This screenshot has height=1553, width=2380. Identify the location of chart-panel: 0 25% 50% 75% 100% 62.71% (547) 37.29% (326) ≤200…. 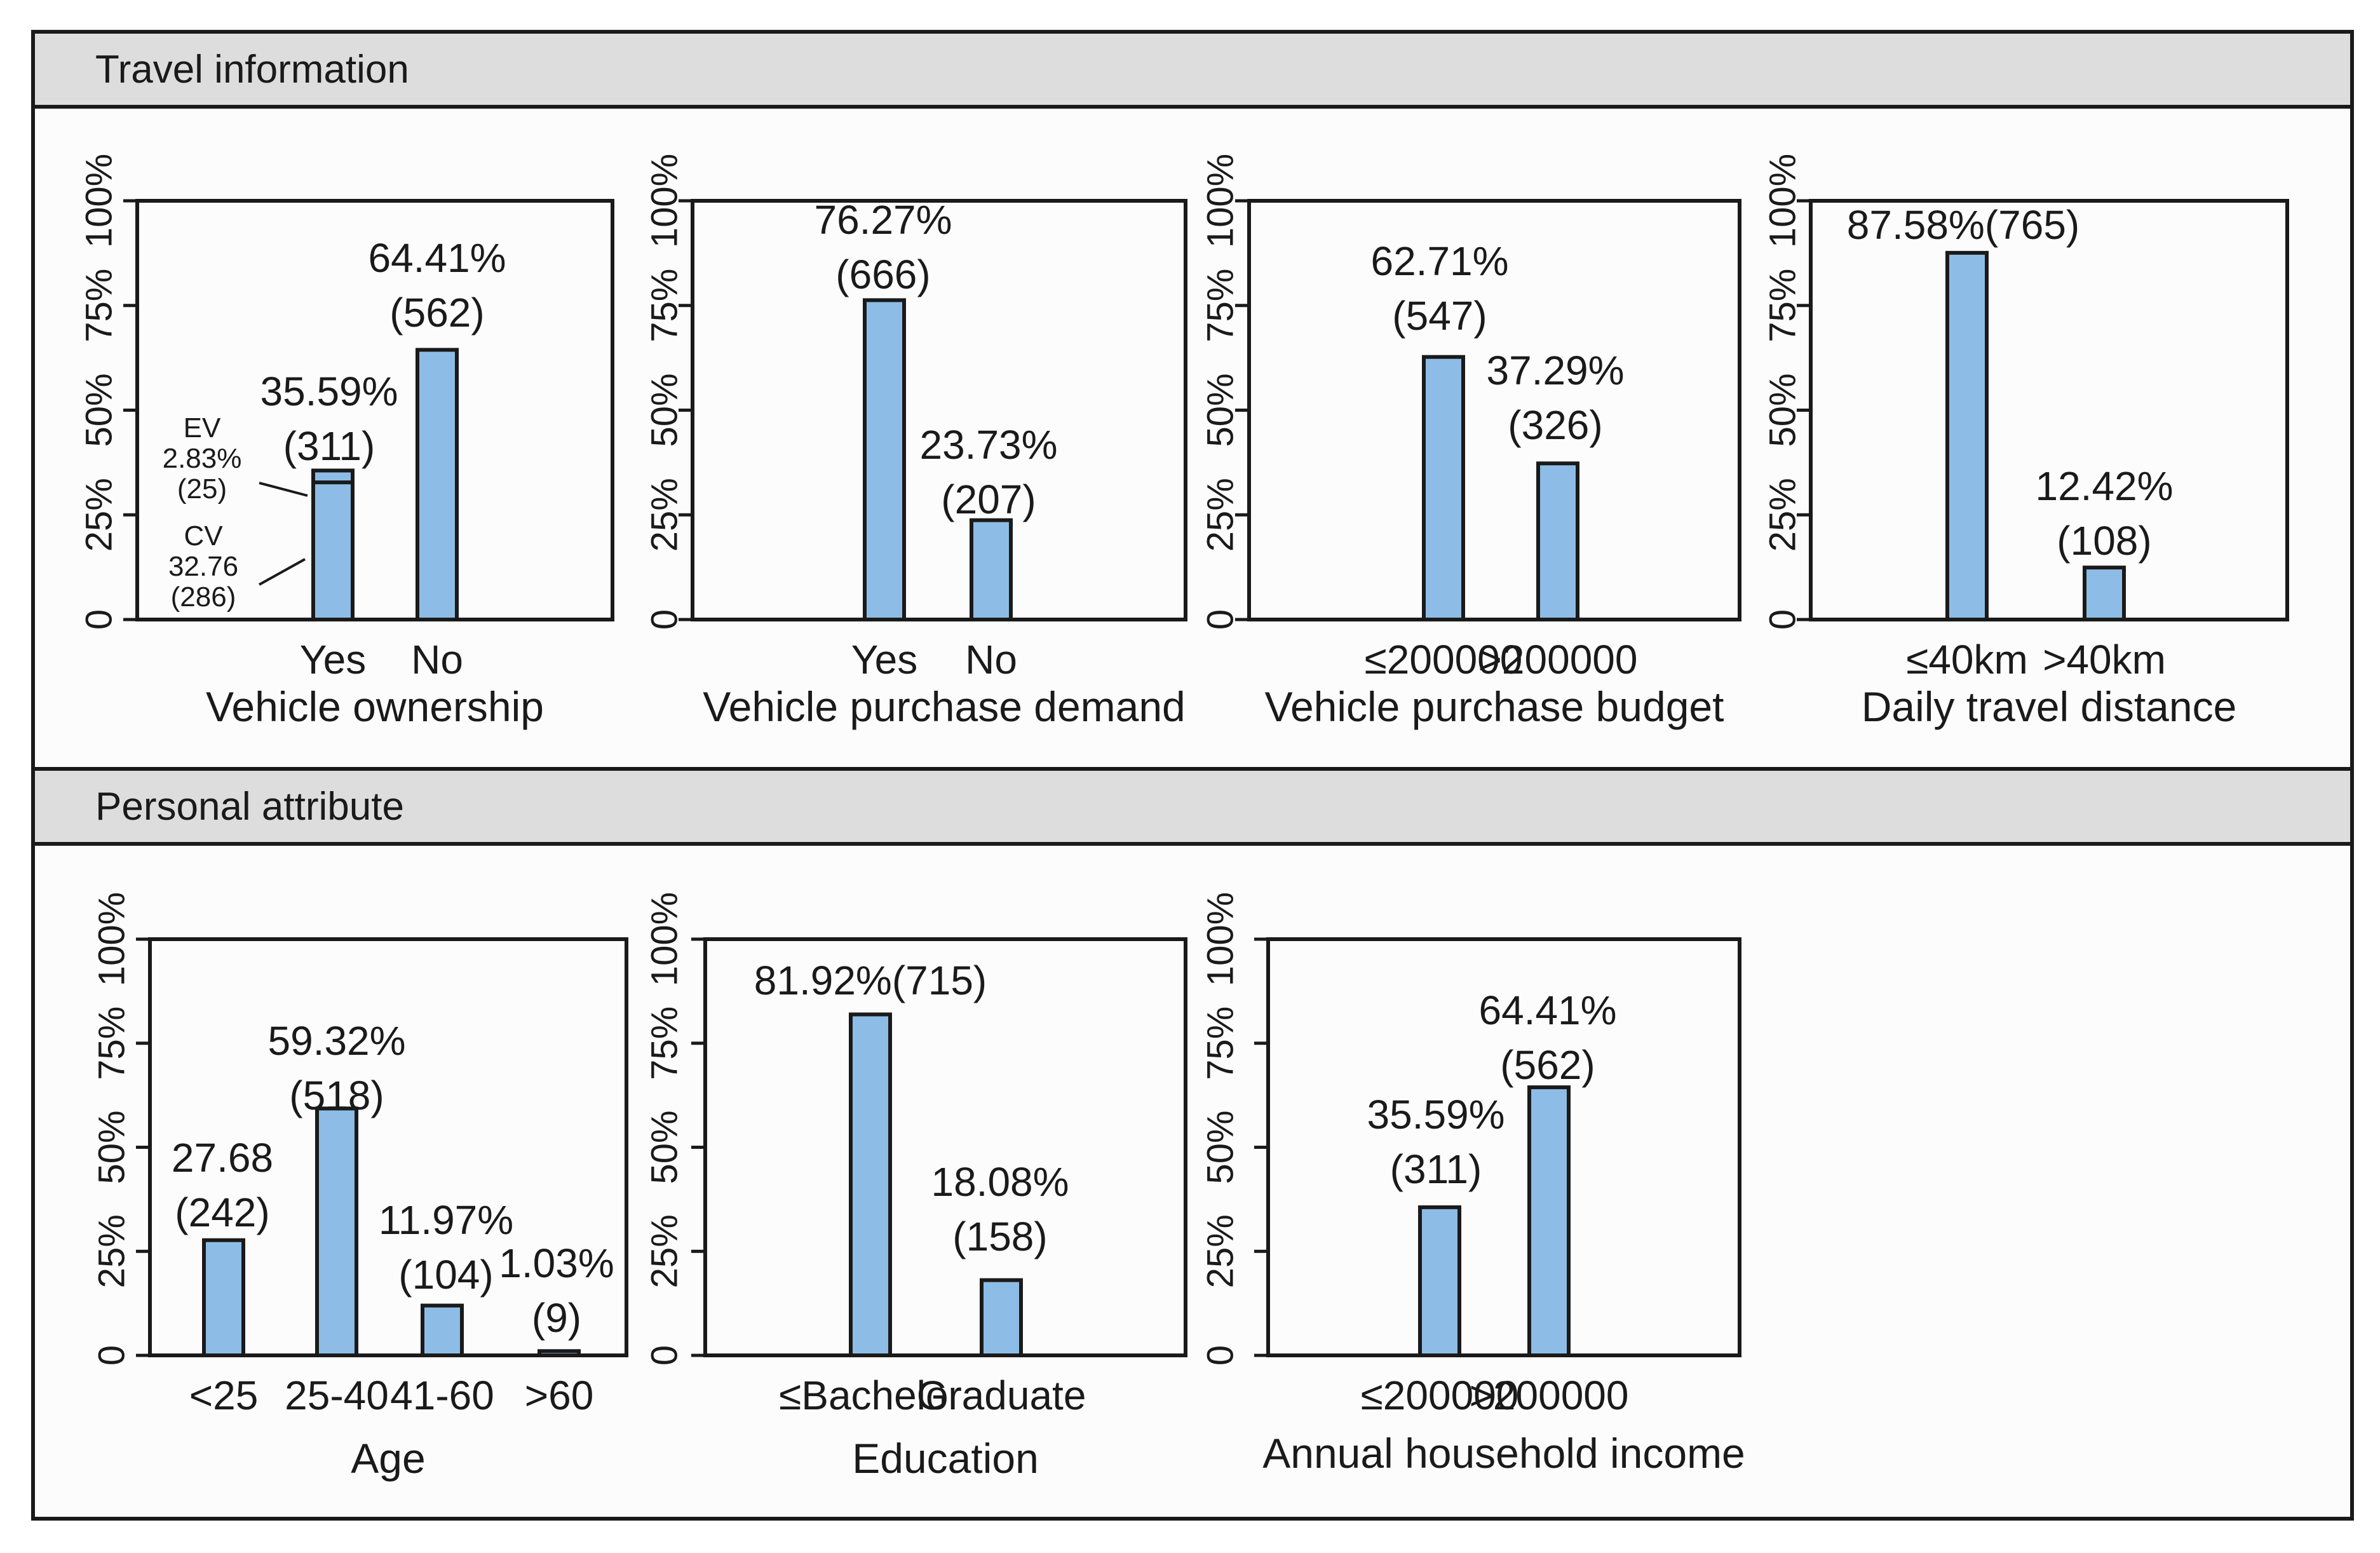
(1471, 442).